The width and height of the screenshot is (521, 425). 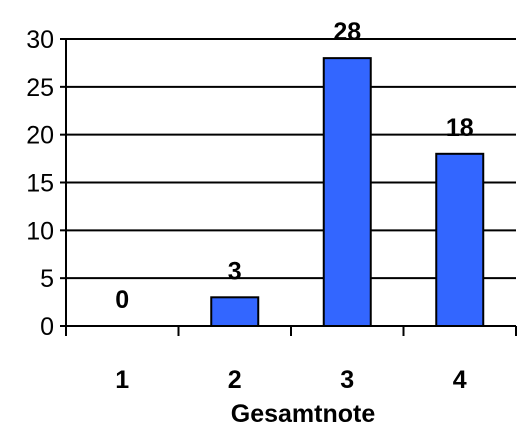 I want to click on data-label: 3, so click(x=235, y=271).